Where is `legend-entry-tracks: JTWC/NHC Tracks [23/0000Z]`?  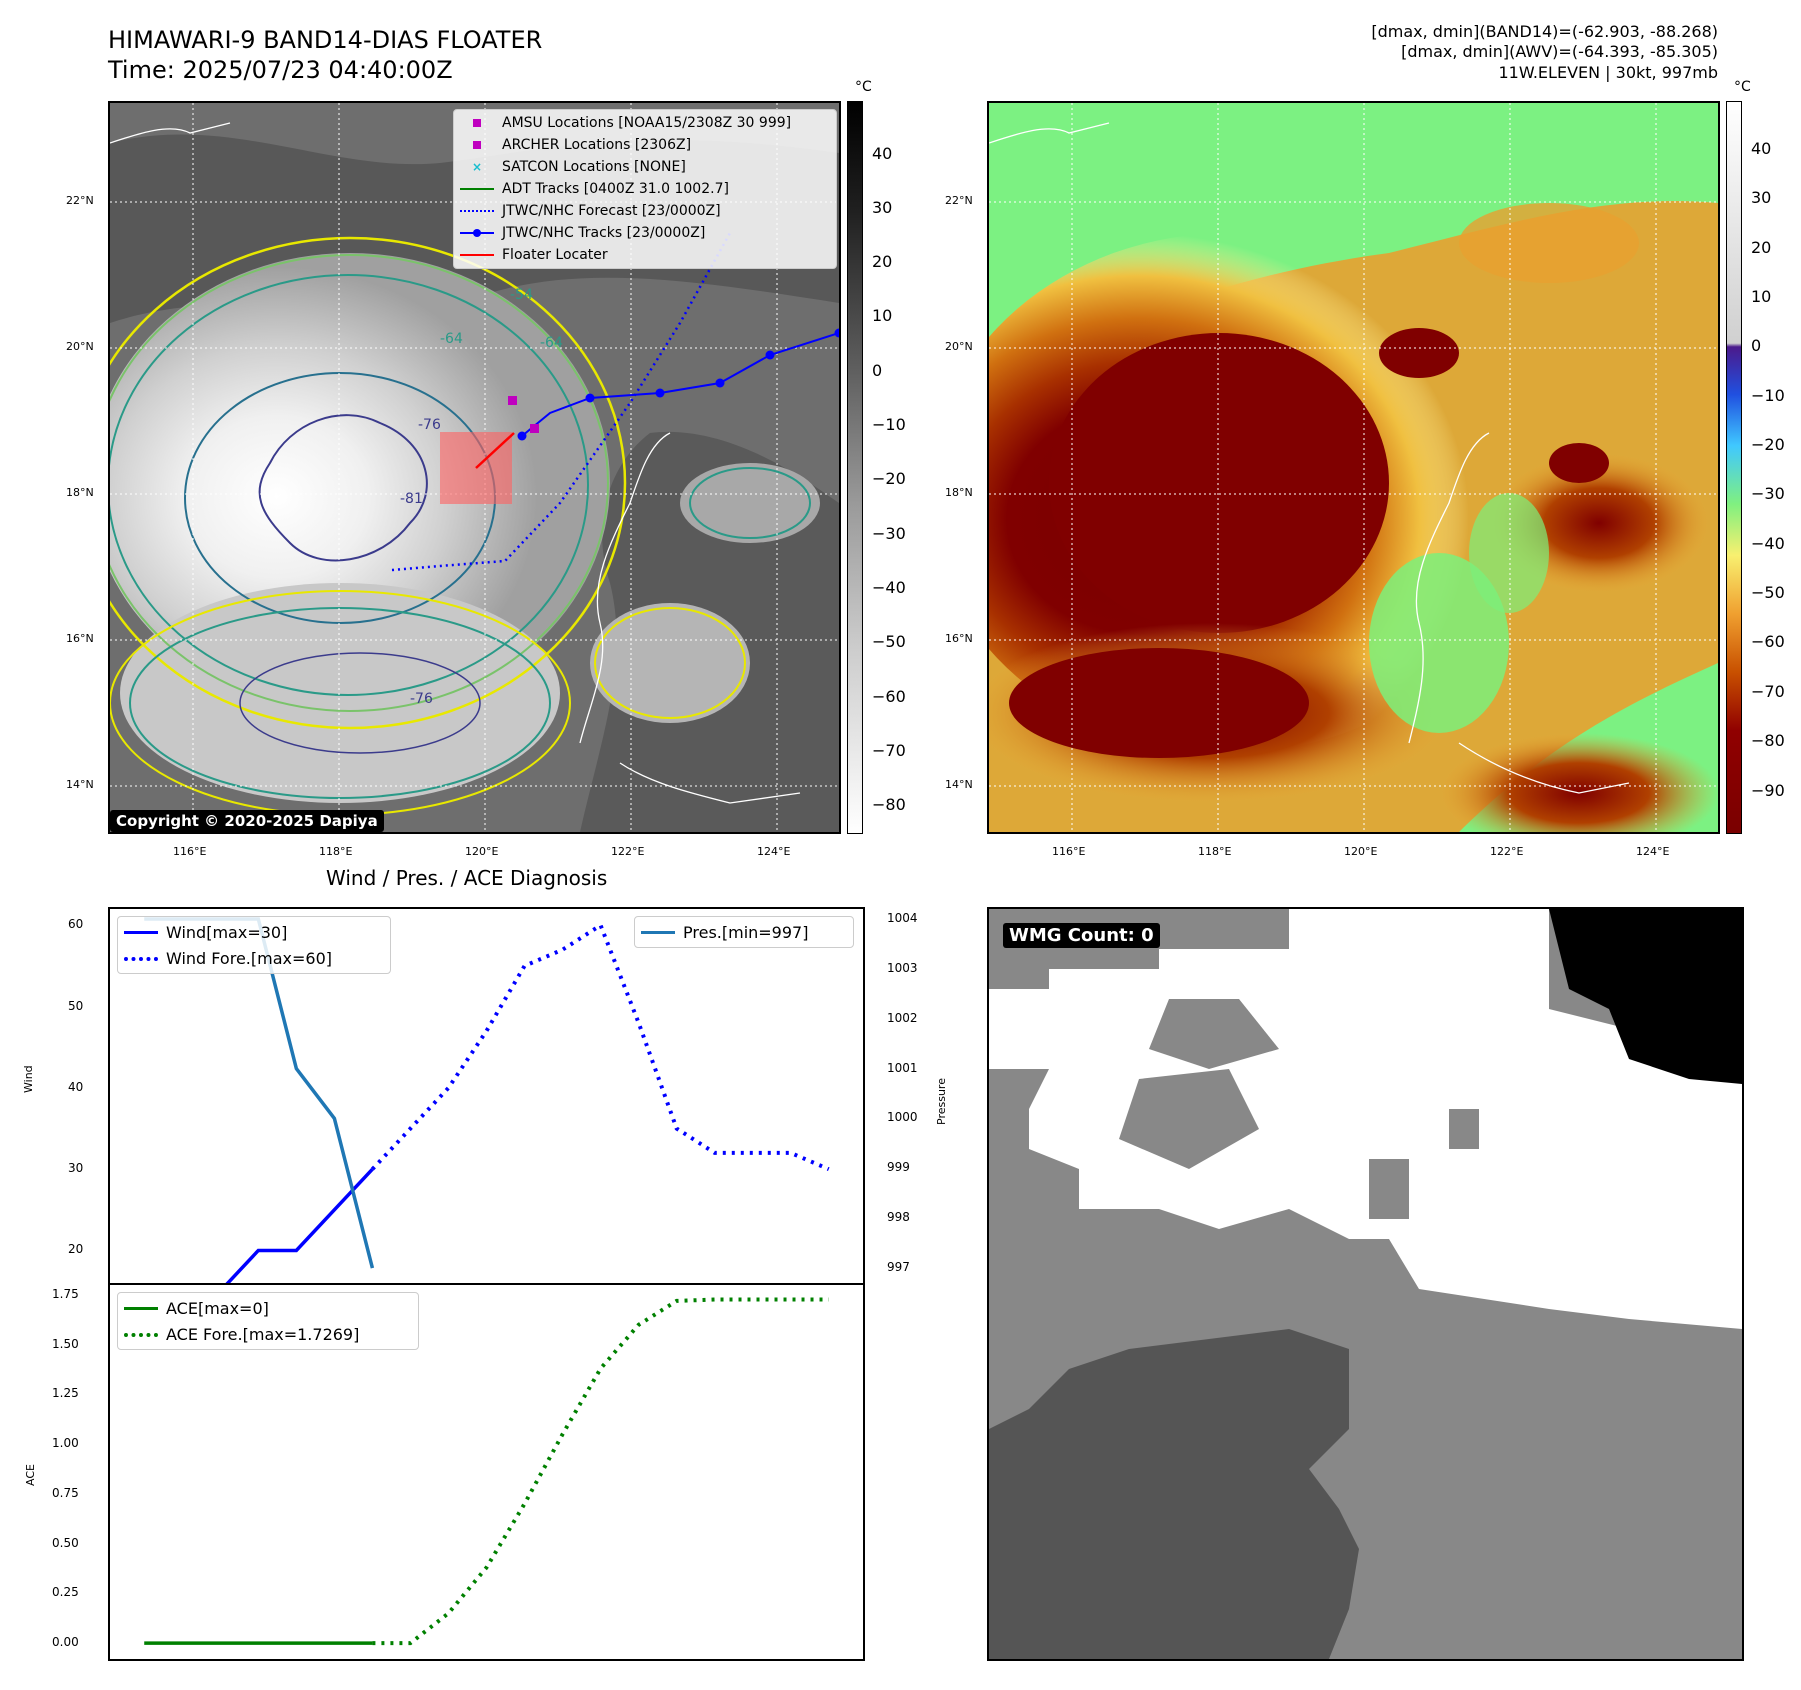 legend-entry-tracks: JTWC/NHC Tracks [23/0000Z] is located at coordinates (645, 233).